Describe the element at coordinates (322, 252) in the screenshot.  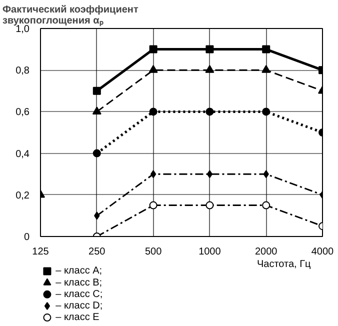
I see `x-tick-label: 4000` at that location.